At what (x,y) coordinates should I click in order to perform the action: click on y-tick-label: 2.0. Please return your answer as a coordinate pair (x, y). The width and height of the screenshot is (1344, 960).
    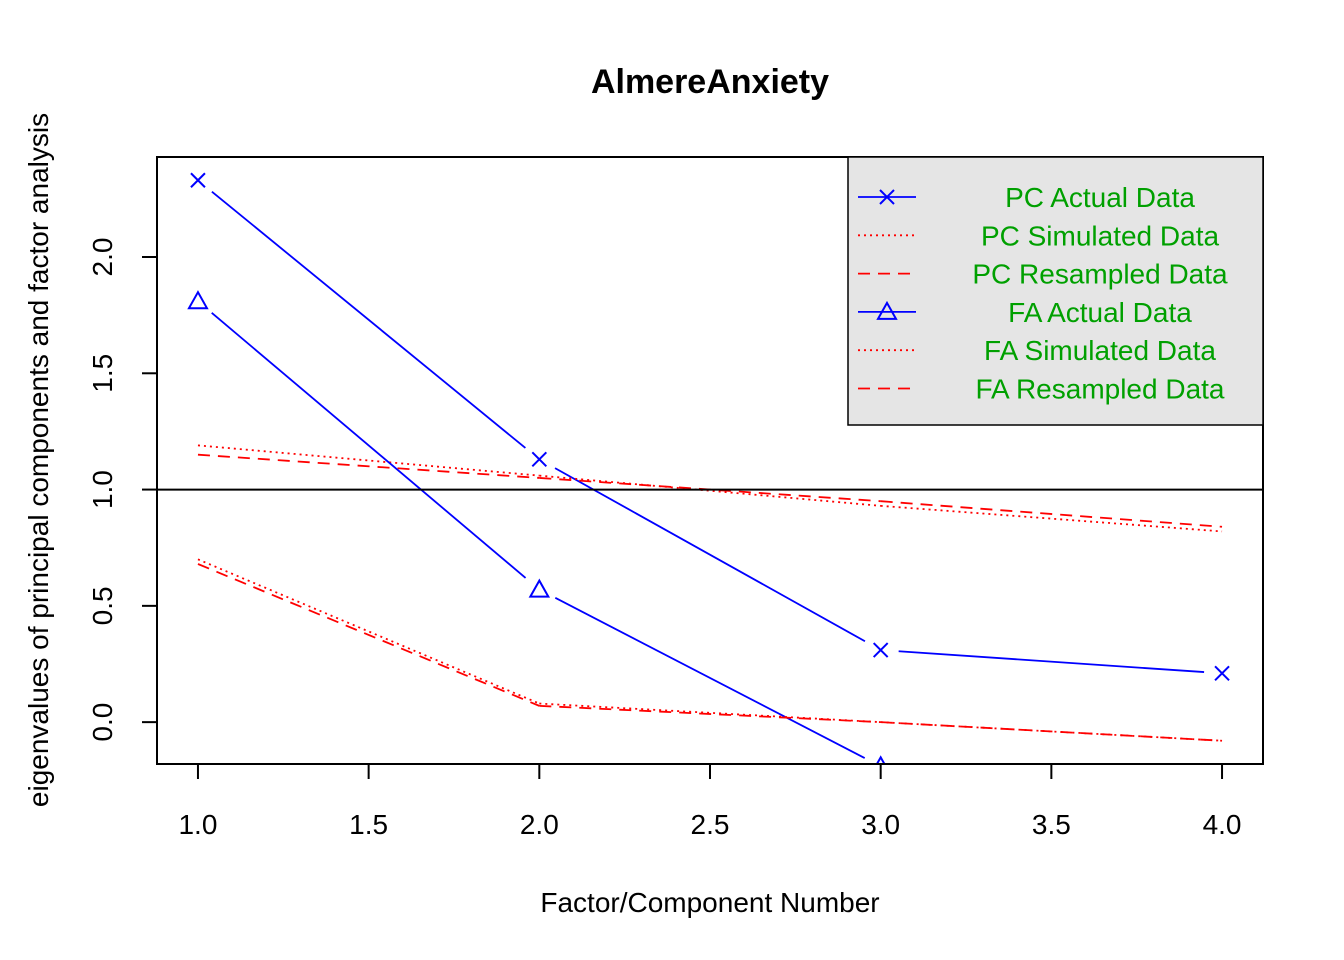
    Looking at the image, I should click on (102, 257).